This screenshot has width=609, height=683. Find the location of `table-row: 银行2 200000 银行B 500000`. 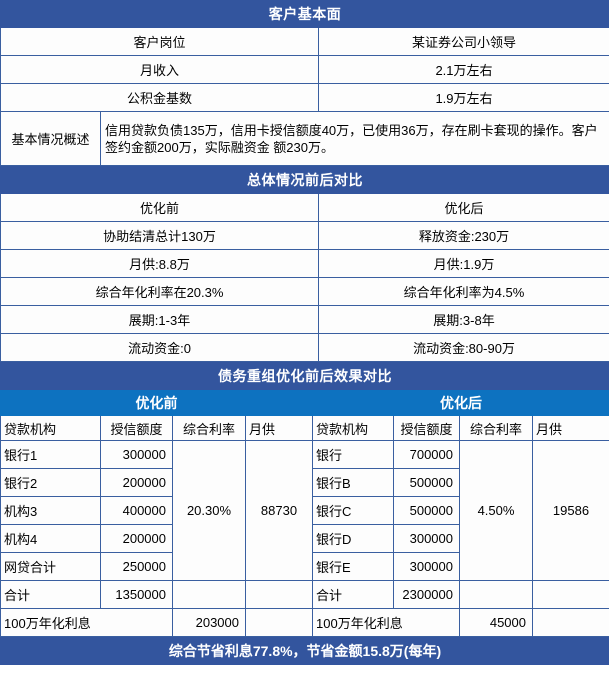

table-row: 银行2 200000 银行B 500000 is located at coordinates (304, 482).